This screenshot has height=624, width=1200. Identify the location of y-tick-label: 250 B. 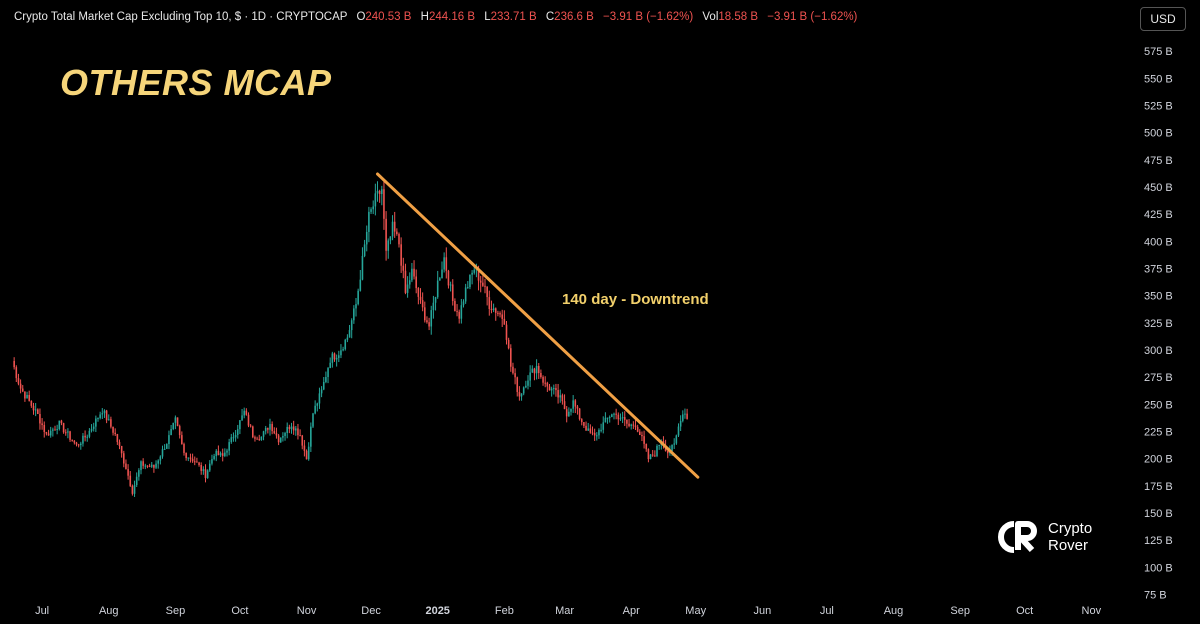
(1158, 405).